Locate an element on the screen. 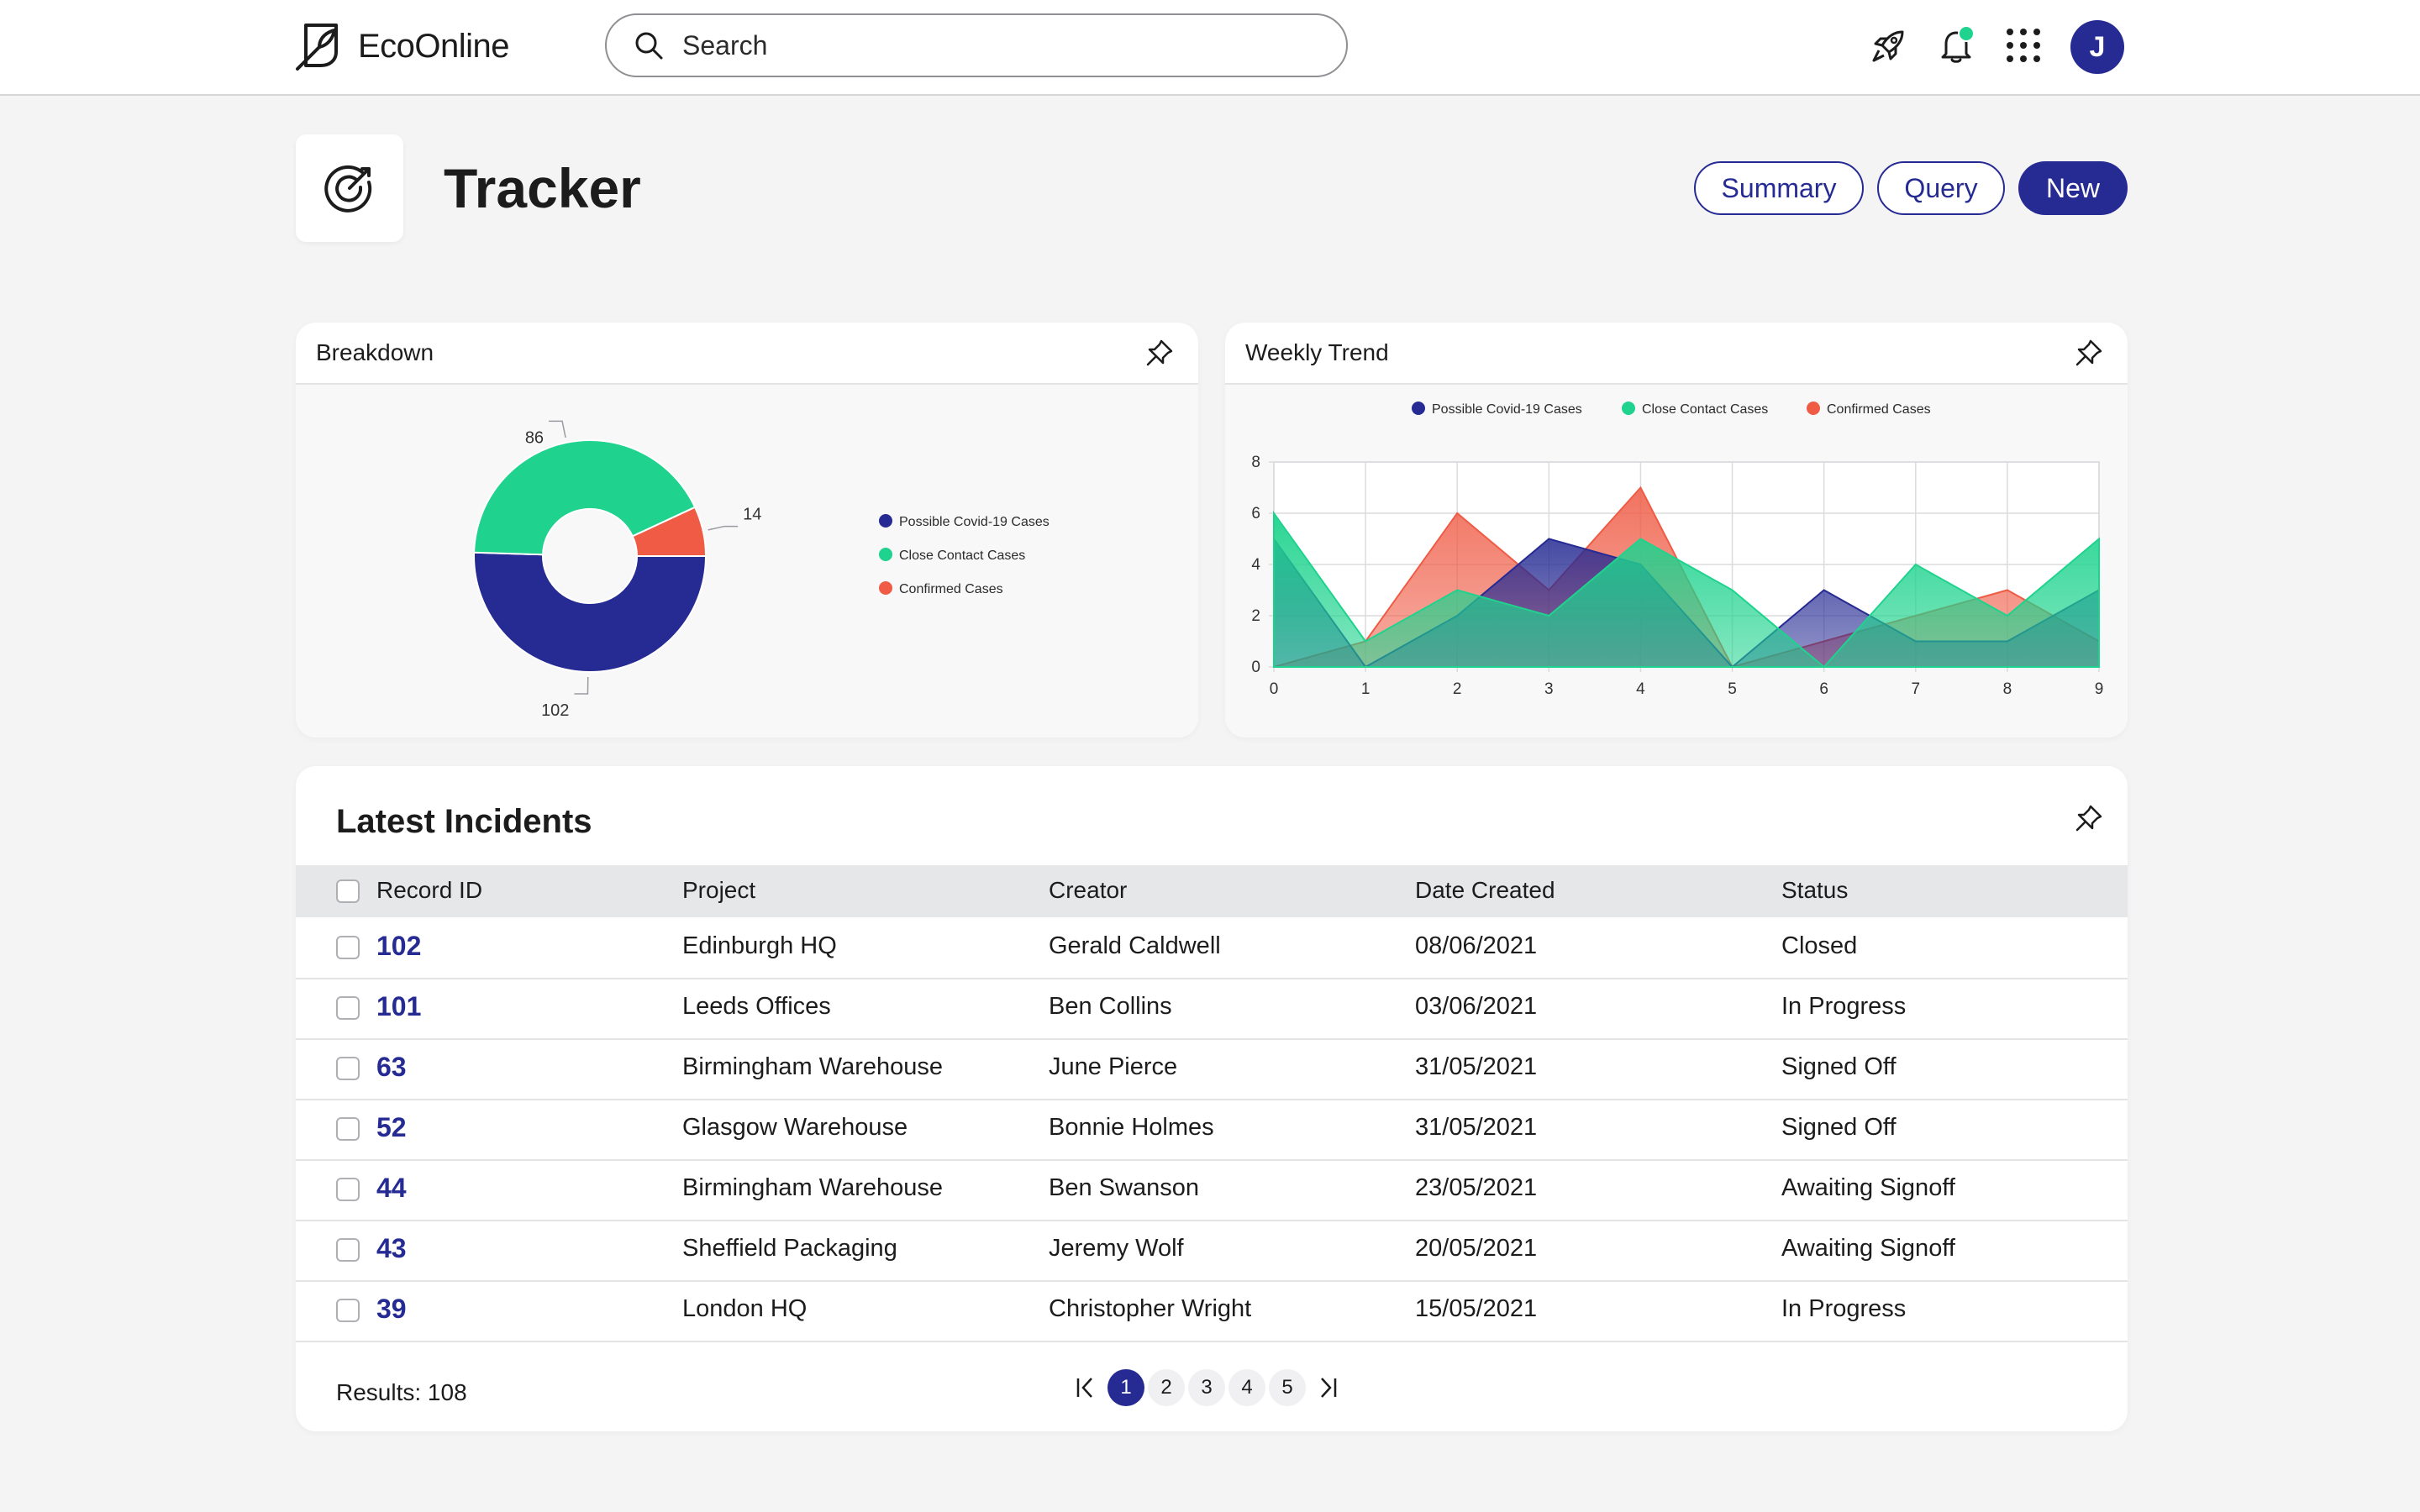 This screenshot has width=2420, height=1512. tracker-page-icon is located at coordinates (349, 188).